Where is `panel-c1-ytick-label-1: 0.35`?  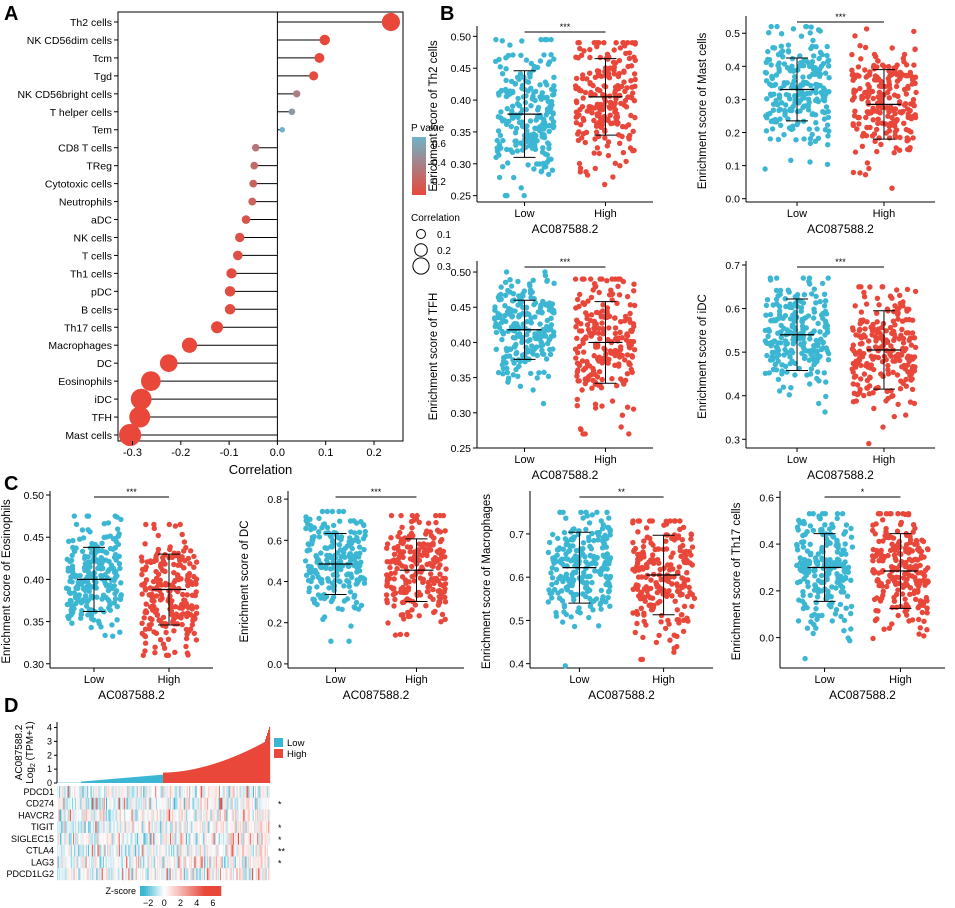 panel-c1-ytick-label-1: 0.35 is located at coordinates (34, 623).